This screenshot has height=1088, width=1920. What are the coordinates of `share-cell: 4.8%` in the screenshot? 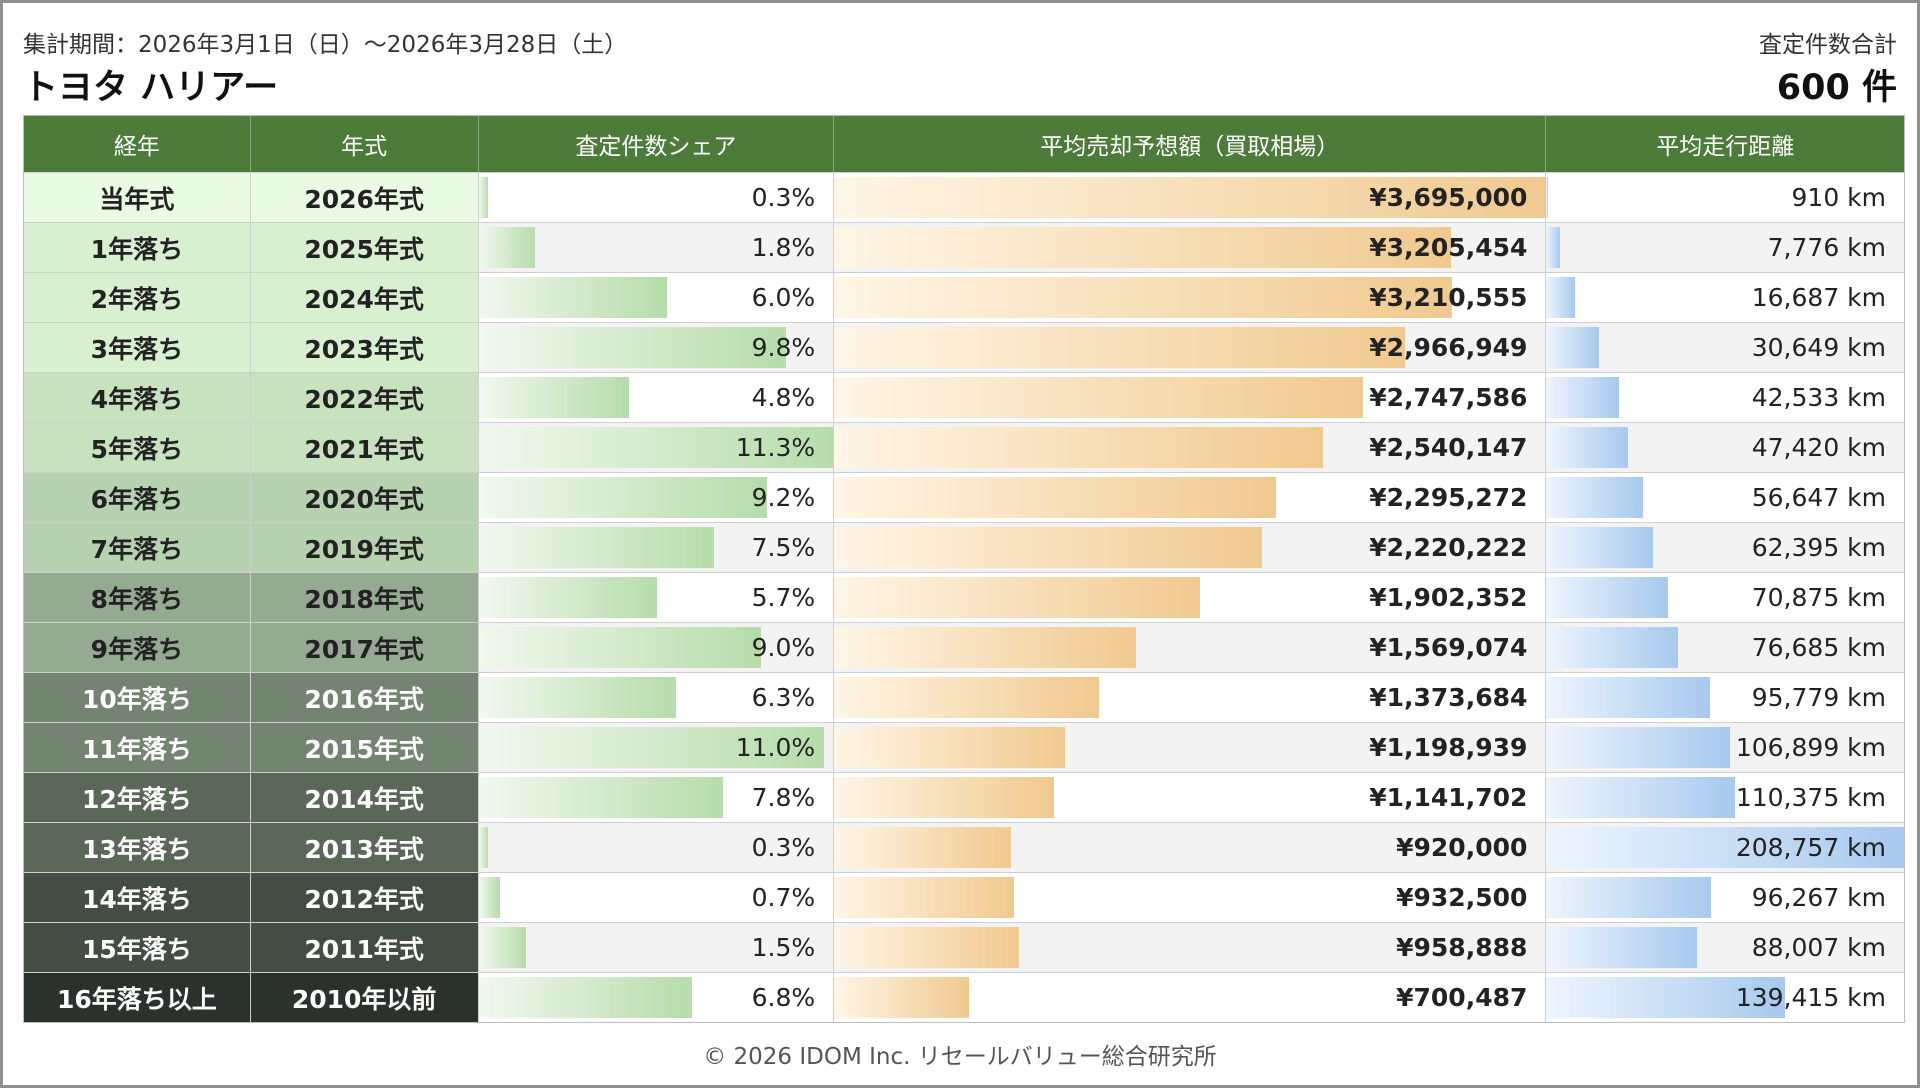 It's located at (656, 397).